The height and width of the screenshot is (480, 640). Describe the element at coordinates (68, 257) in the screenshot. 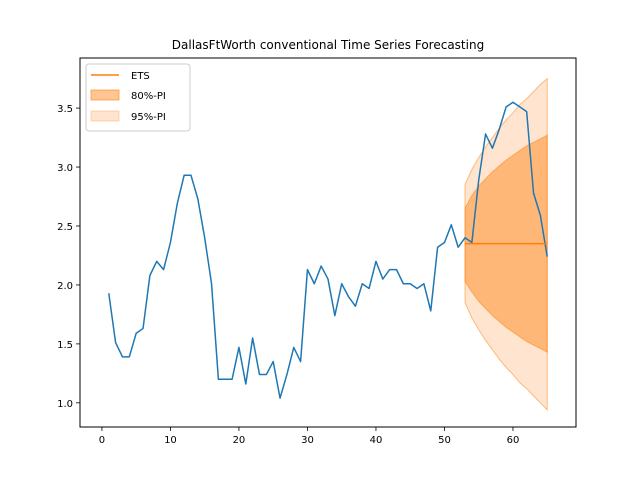

I see `y-axis: 1.0 1.5 2.0 2.5 3.0 3.5` at that location.